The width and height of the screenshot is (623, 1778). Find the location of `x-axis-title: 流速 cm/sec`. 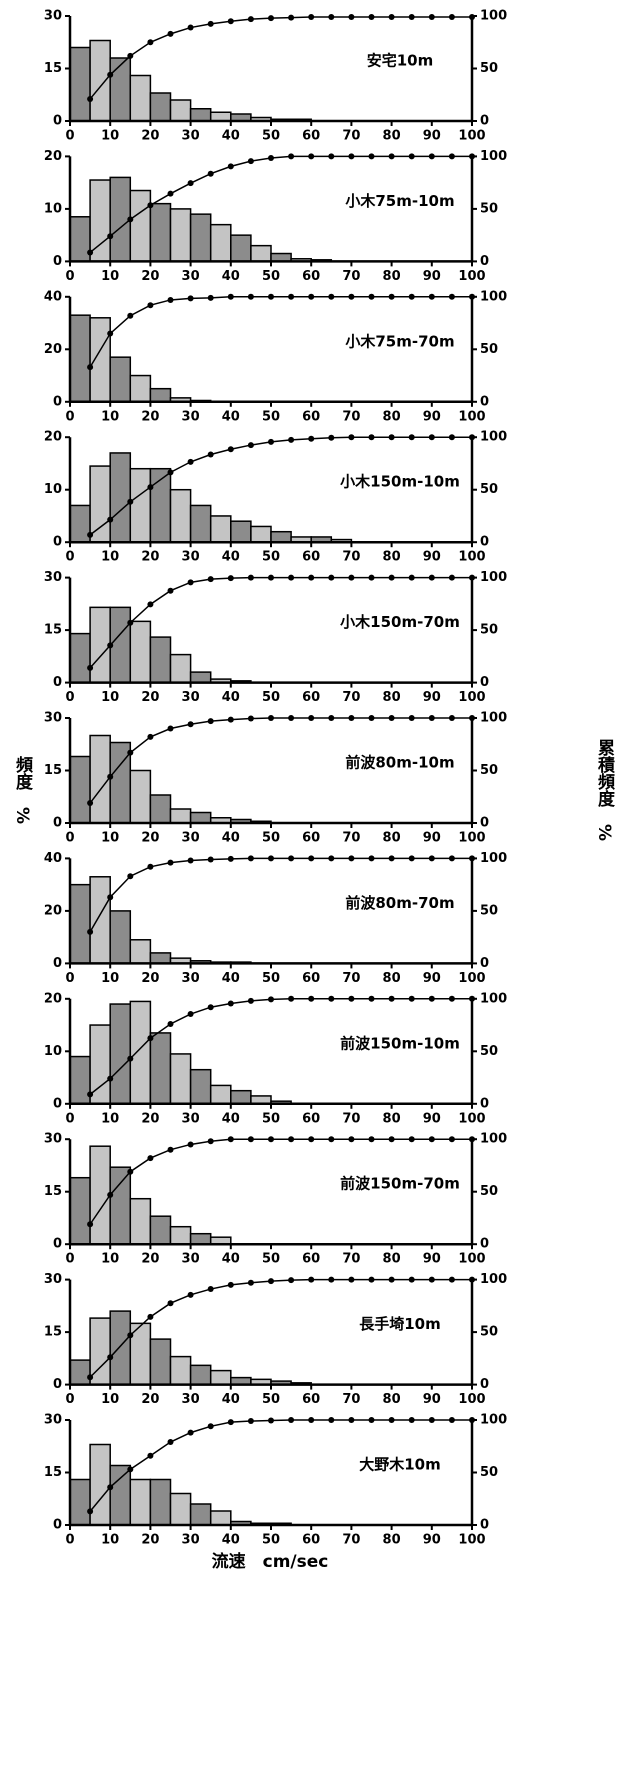

x-axis-title: 流速 cm/sec is located at coordinates (270, 1561).